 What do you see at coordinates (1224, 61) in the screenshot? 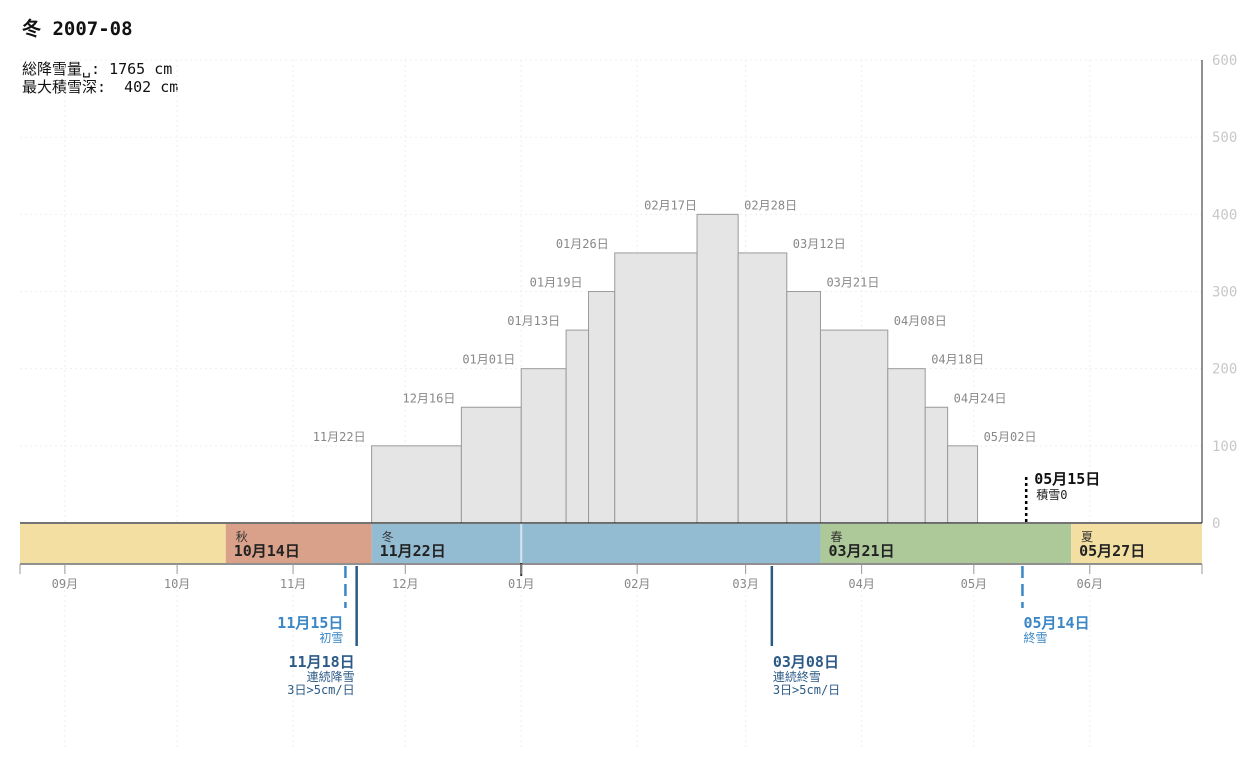
I see `y-tick-label: 600` at bounding box center [1224, 61].